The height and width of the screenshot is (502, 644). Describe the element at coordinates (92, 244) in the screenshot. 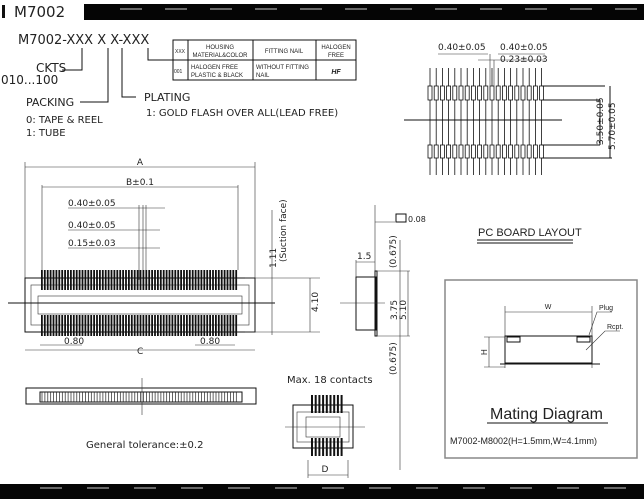

I see `dim-contact-width: 0.15±0.03` at that location.